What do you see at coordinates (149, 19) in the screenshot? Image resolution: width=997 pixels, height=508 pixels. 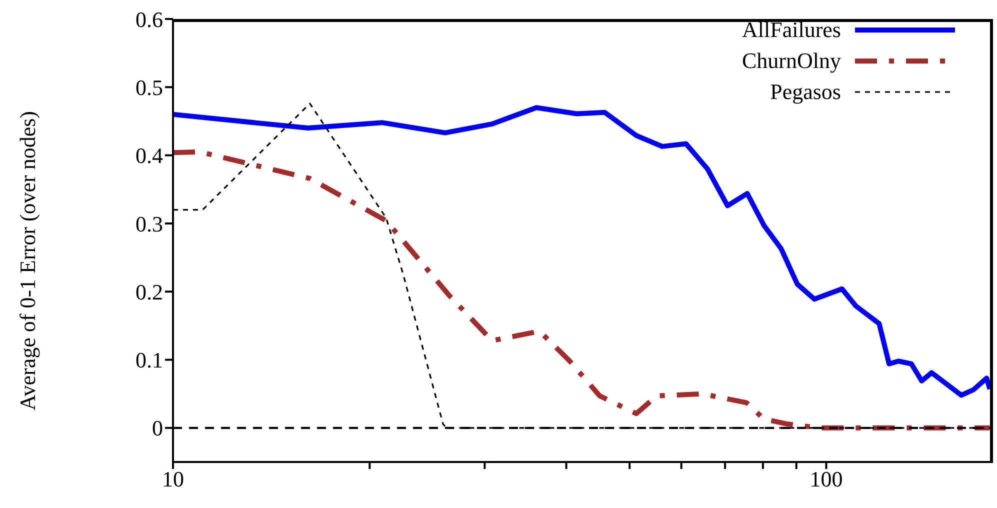 I see `y-tick-label: 0.6` at bounding box center [149, 19].